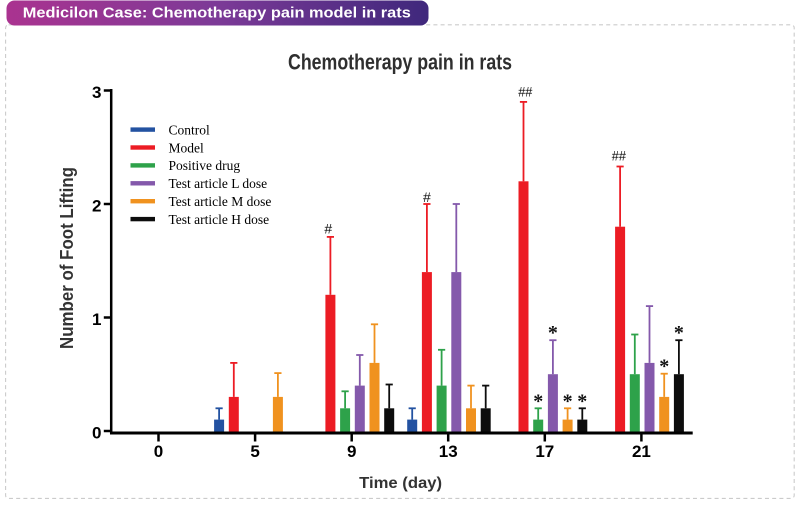 Image resolution: width=800 pixels, height=510 pixels. I want to click on svg-text: 1, so click(96, 319).